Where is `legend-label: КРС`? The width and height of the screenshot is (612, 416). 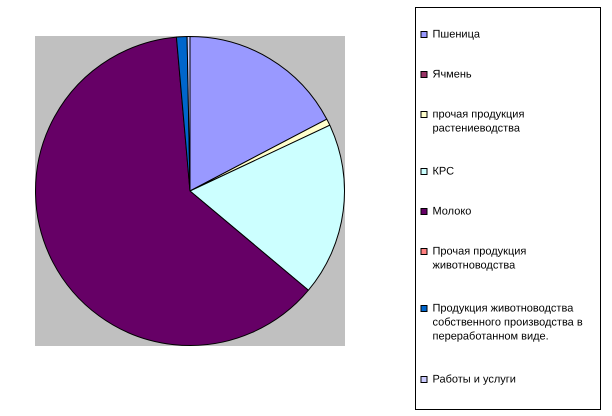
legend-label: КРС is located at coordinates (443, 172).